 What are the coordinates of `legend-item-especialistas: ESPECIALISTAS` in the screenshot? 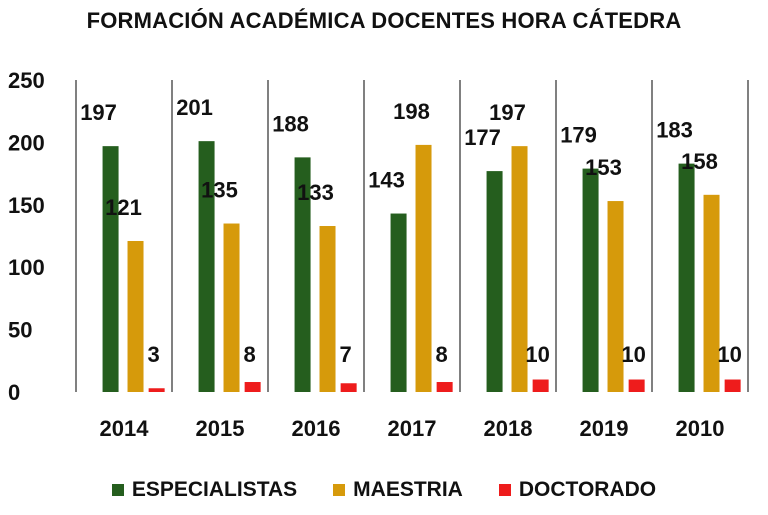 It's located at (204, 490).